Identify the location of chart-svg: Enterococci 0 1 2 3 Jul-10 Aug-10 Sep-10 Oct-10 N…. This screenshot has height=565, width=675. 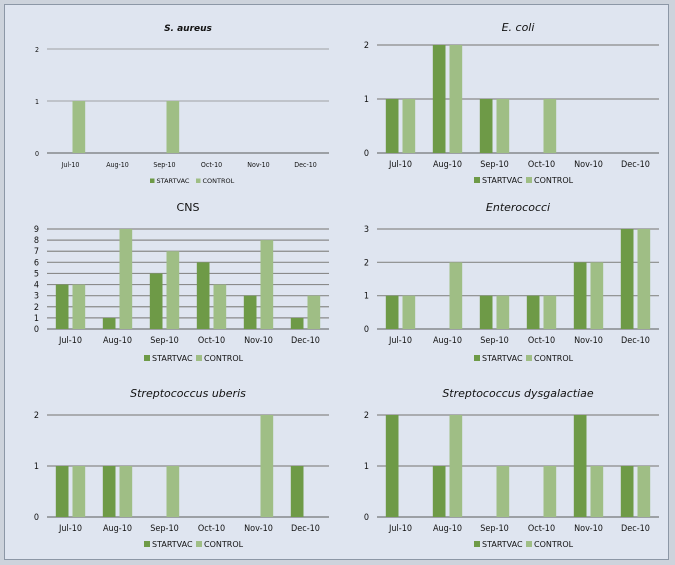
(511, 282).